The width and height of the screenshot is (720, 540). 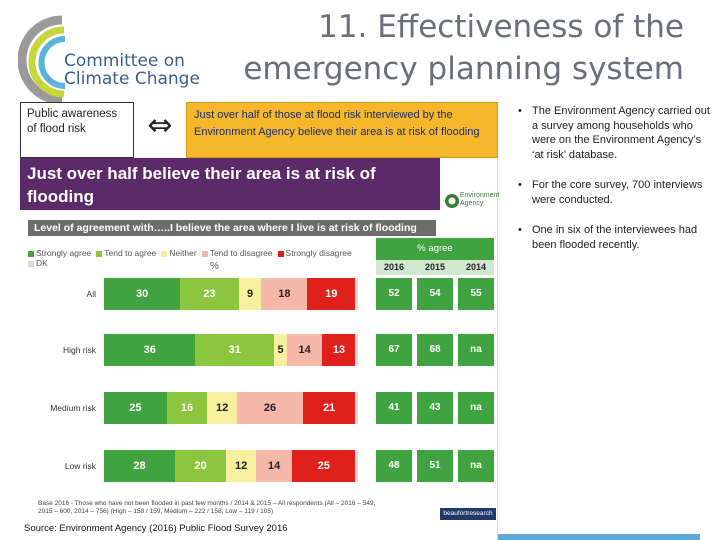 What do you see at coordinates (480, 199) in the screenshot?
I see `ea-logo-text: Environment Agency` at bounding box center [480, 199].